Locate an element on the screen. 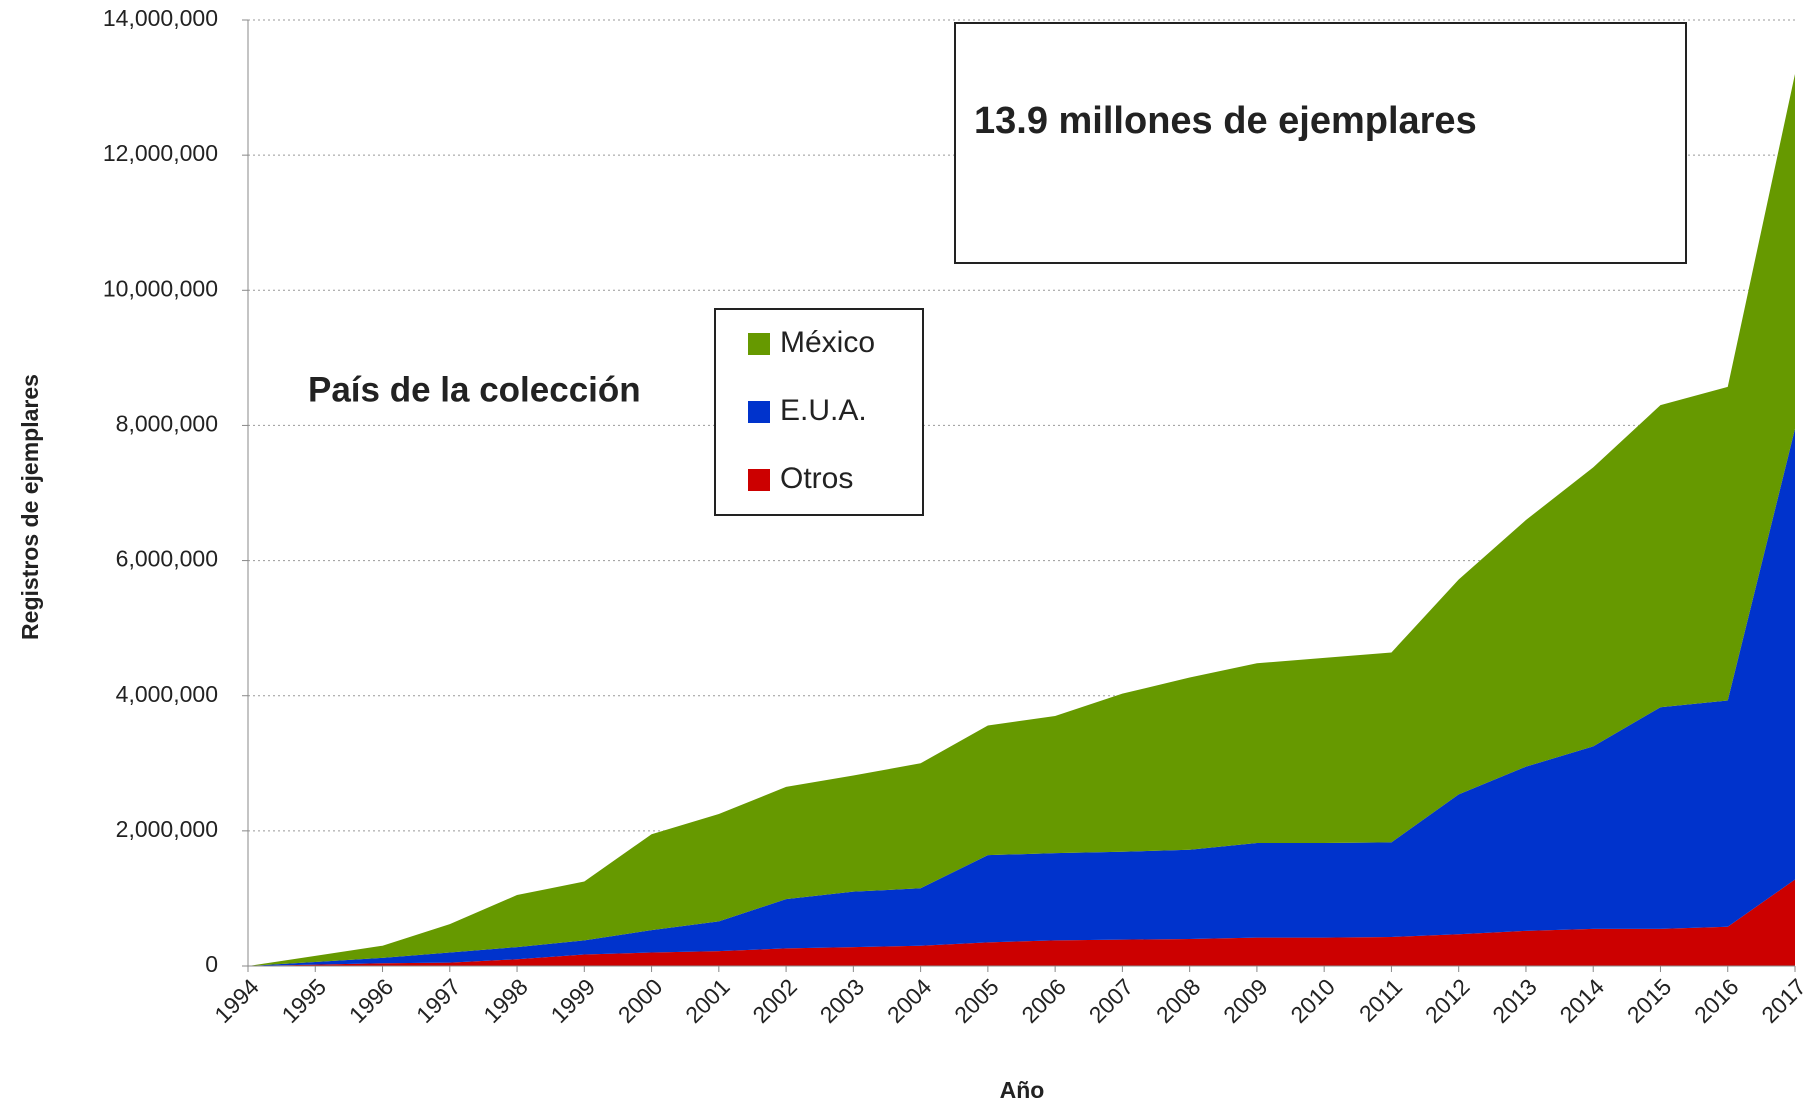 This screenshot has height=1108, width=1808. x-tick-label: 2017 is located at coordinates (1782, 1000).